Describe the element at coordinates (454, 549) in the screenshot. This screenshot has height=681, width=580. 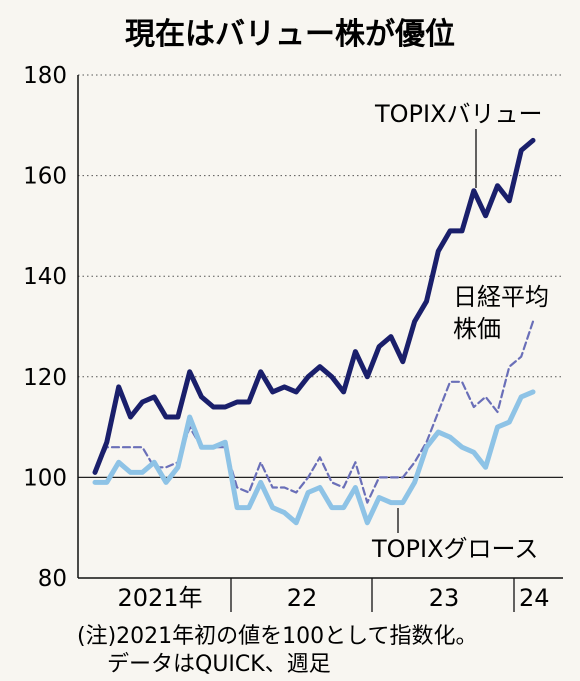
I see `series-label-topix-growth: TOPIXグロース` at that location.